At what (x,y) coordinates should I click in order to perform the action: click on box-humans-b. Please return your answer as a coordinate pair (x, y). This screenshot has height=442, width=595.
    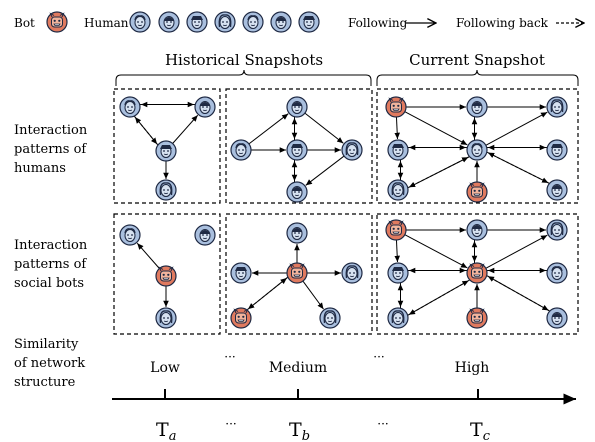
    Looking at the image, I should click on (299, 146).